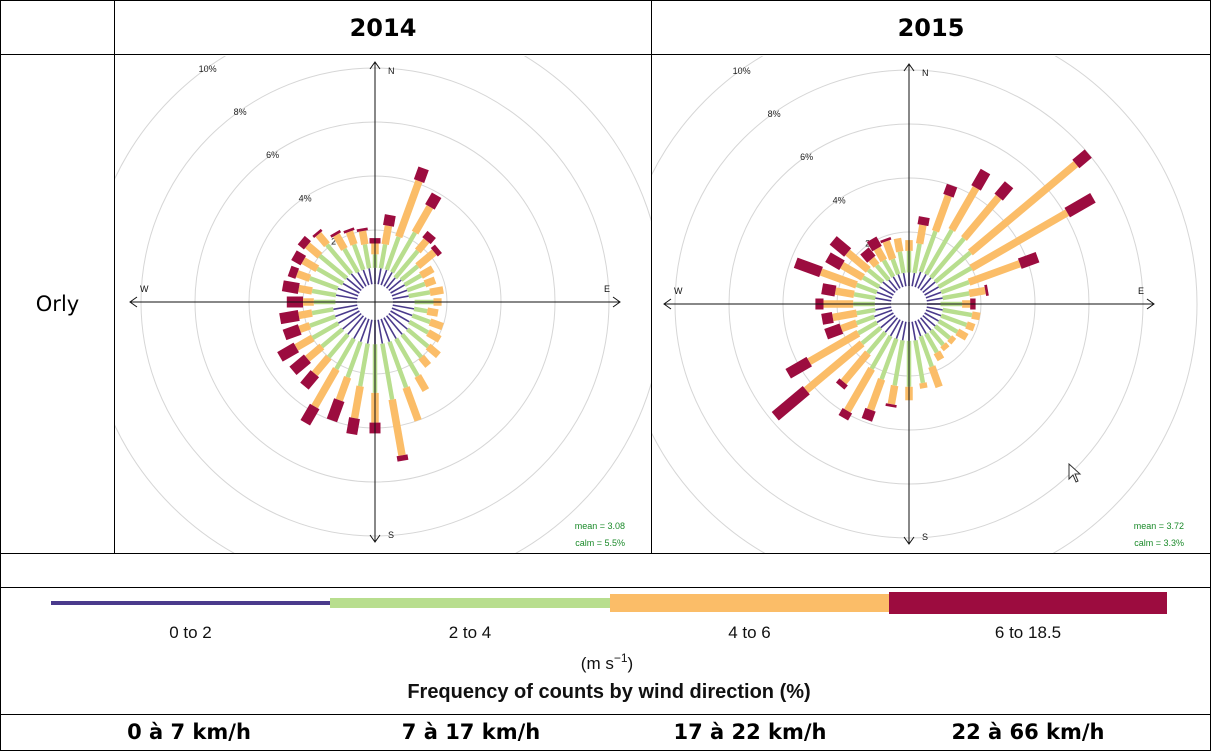 Image resolution: width=1213 pixels, height=751 pixels. Describe the element at coordinates (357, 280) in the screenshot. I see `bar-dir320-bin1` at that location.